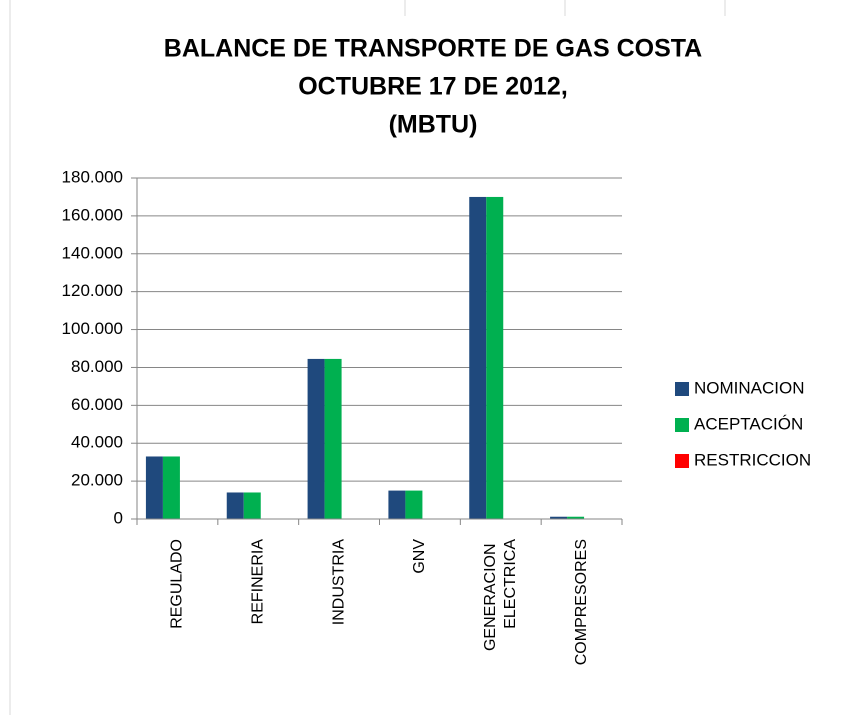 The height and width of the screenshot is (715, 851). Describe the element at coordinates (97, 404) in the screenshot. I see `y-tick-label: 60.000` at that location.